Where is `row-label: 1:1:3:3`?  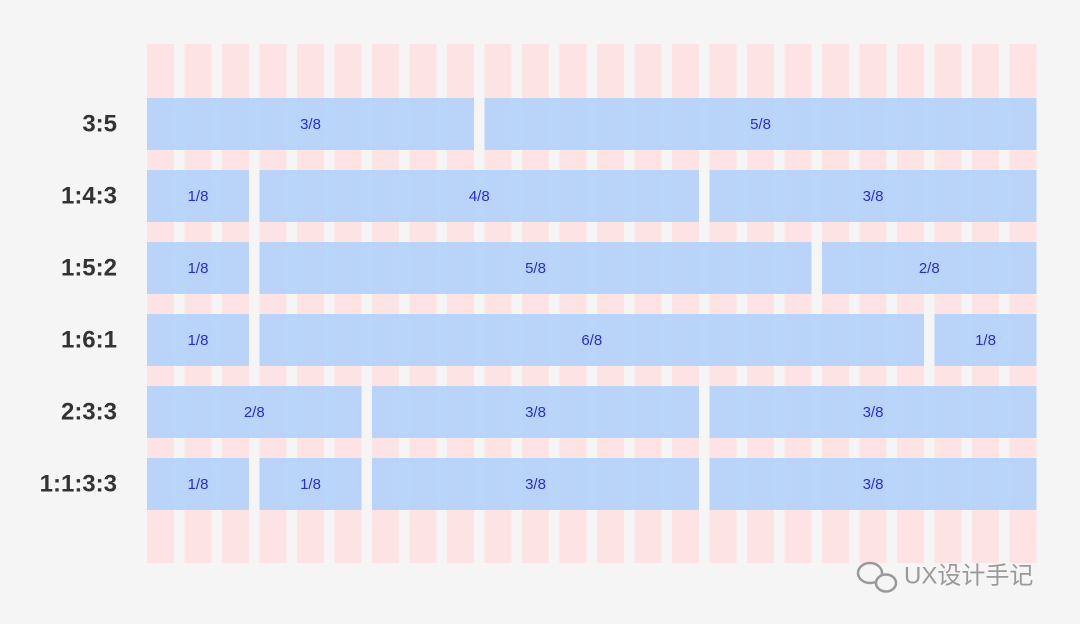
row-label: 1:1:3:3 is located at coordinates (78, 483).